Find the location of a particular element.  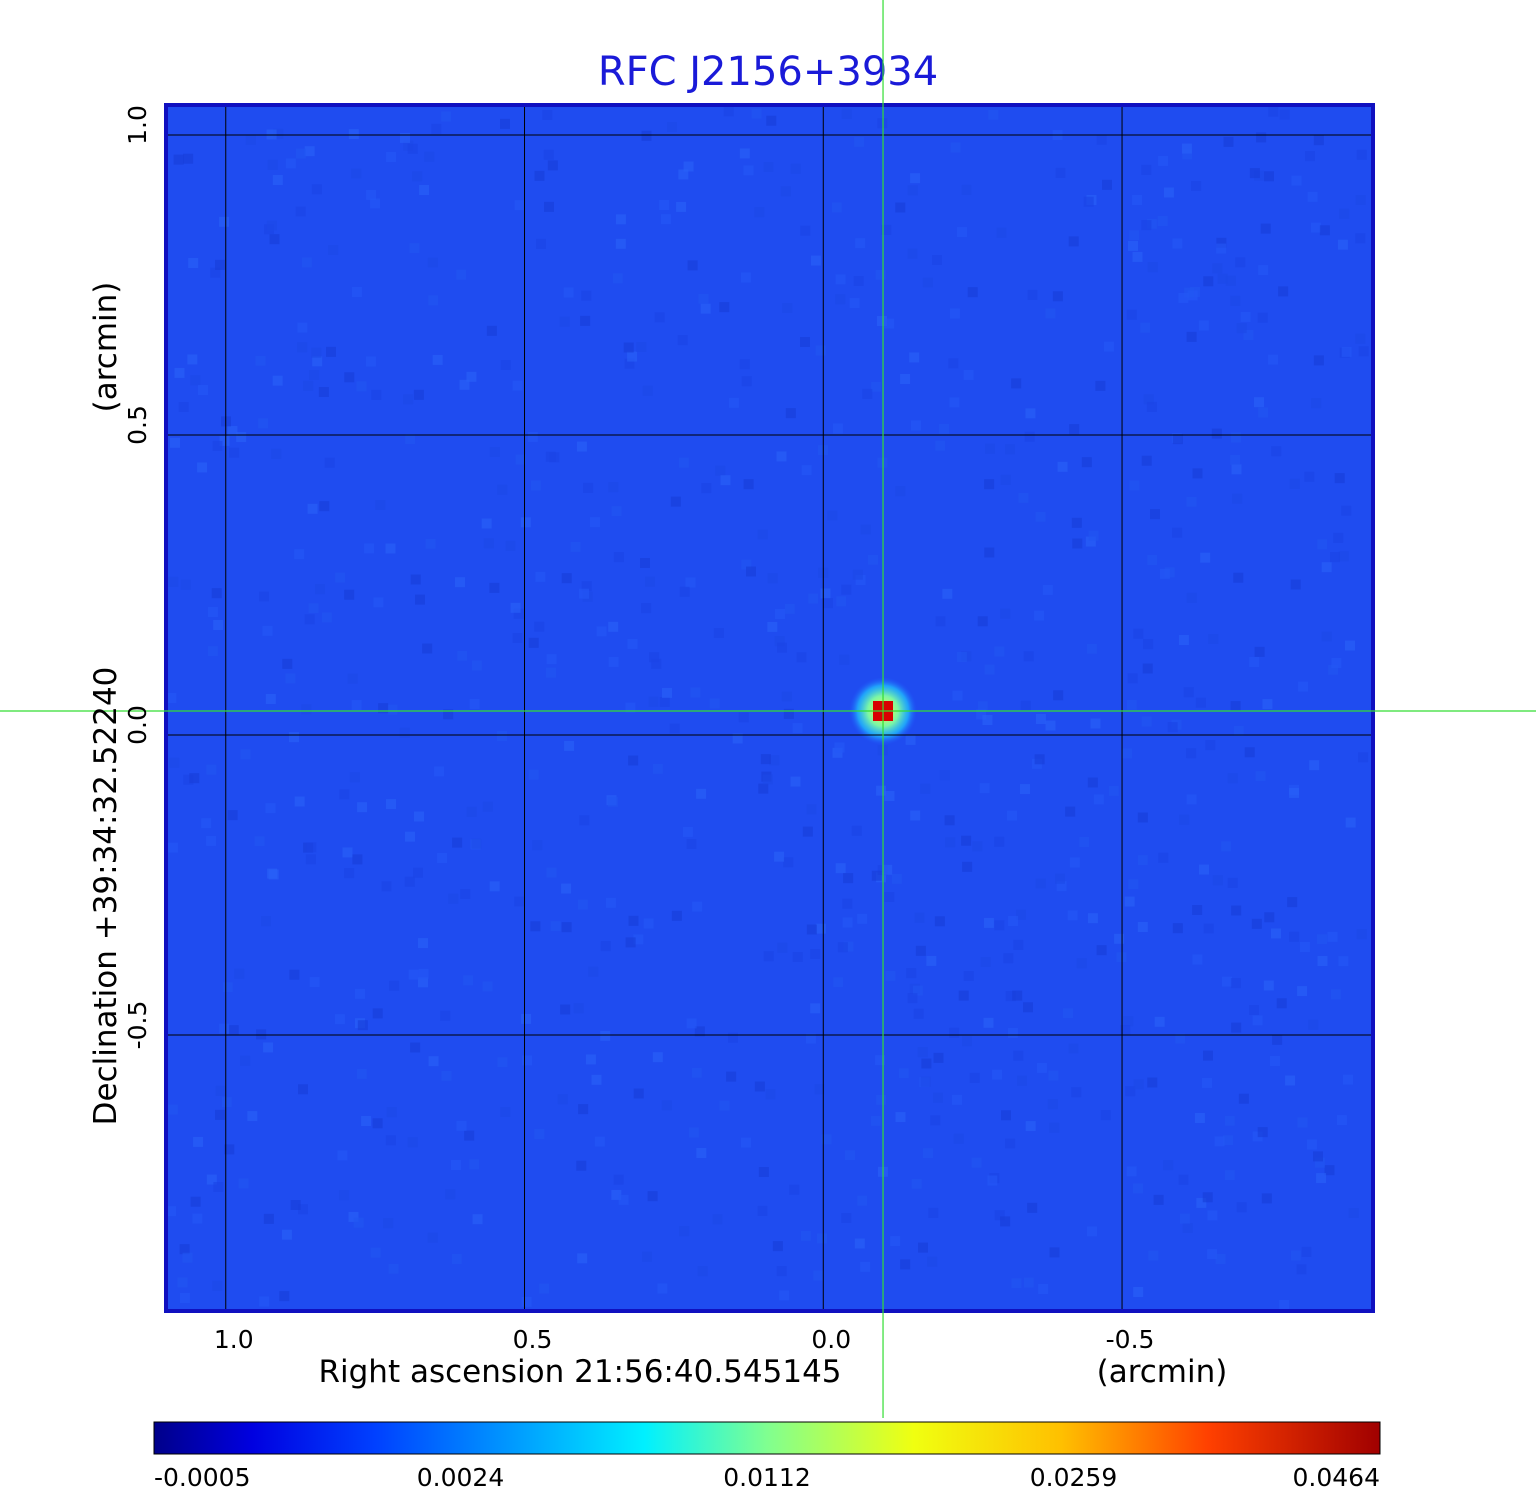

y-tick-label: 0.0 is located at coordinates (137, 725).